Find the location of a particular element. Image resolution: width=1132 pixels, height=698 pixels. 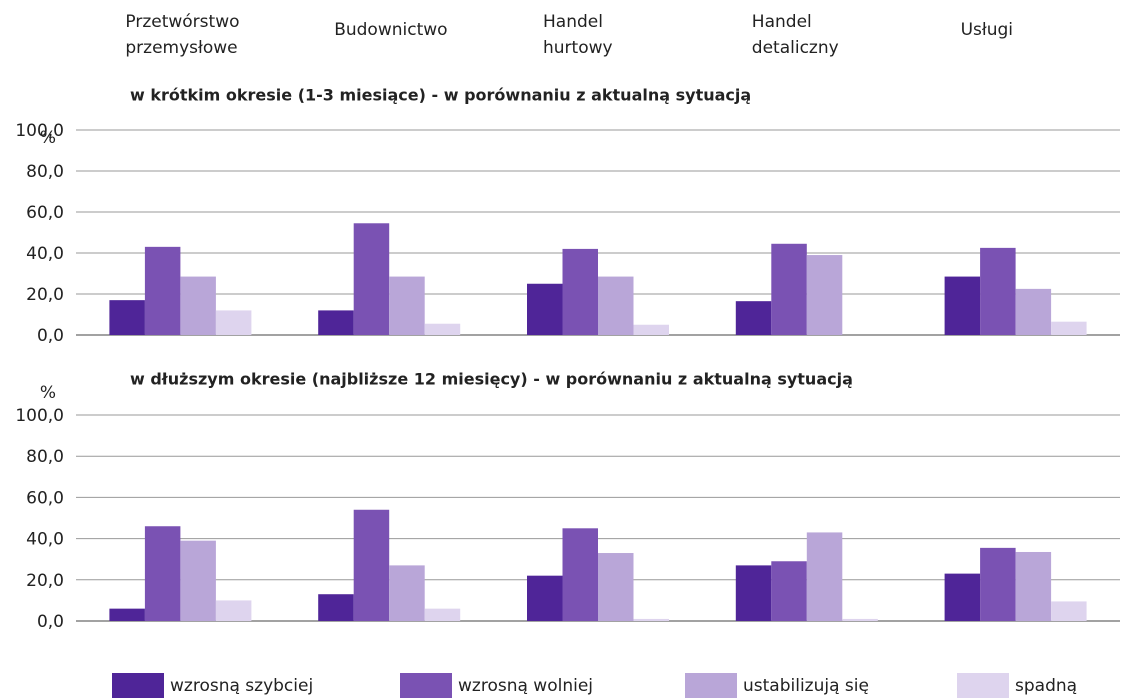

category-label: Przetwórstwo przemysłowe is located at coordinates (182, 35).